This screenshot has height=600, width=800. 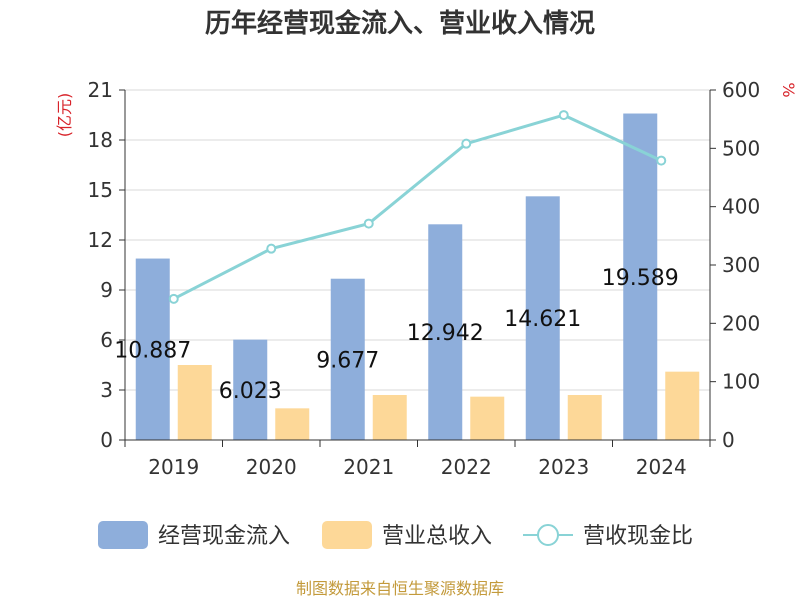 What do you see at coordinates (100, 240) in the screenshot?
I see `y-left-tick-label: 12` at bounding box center [100, 240].